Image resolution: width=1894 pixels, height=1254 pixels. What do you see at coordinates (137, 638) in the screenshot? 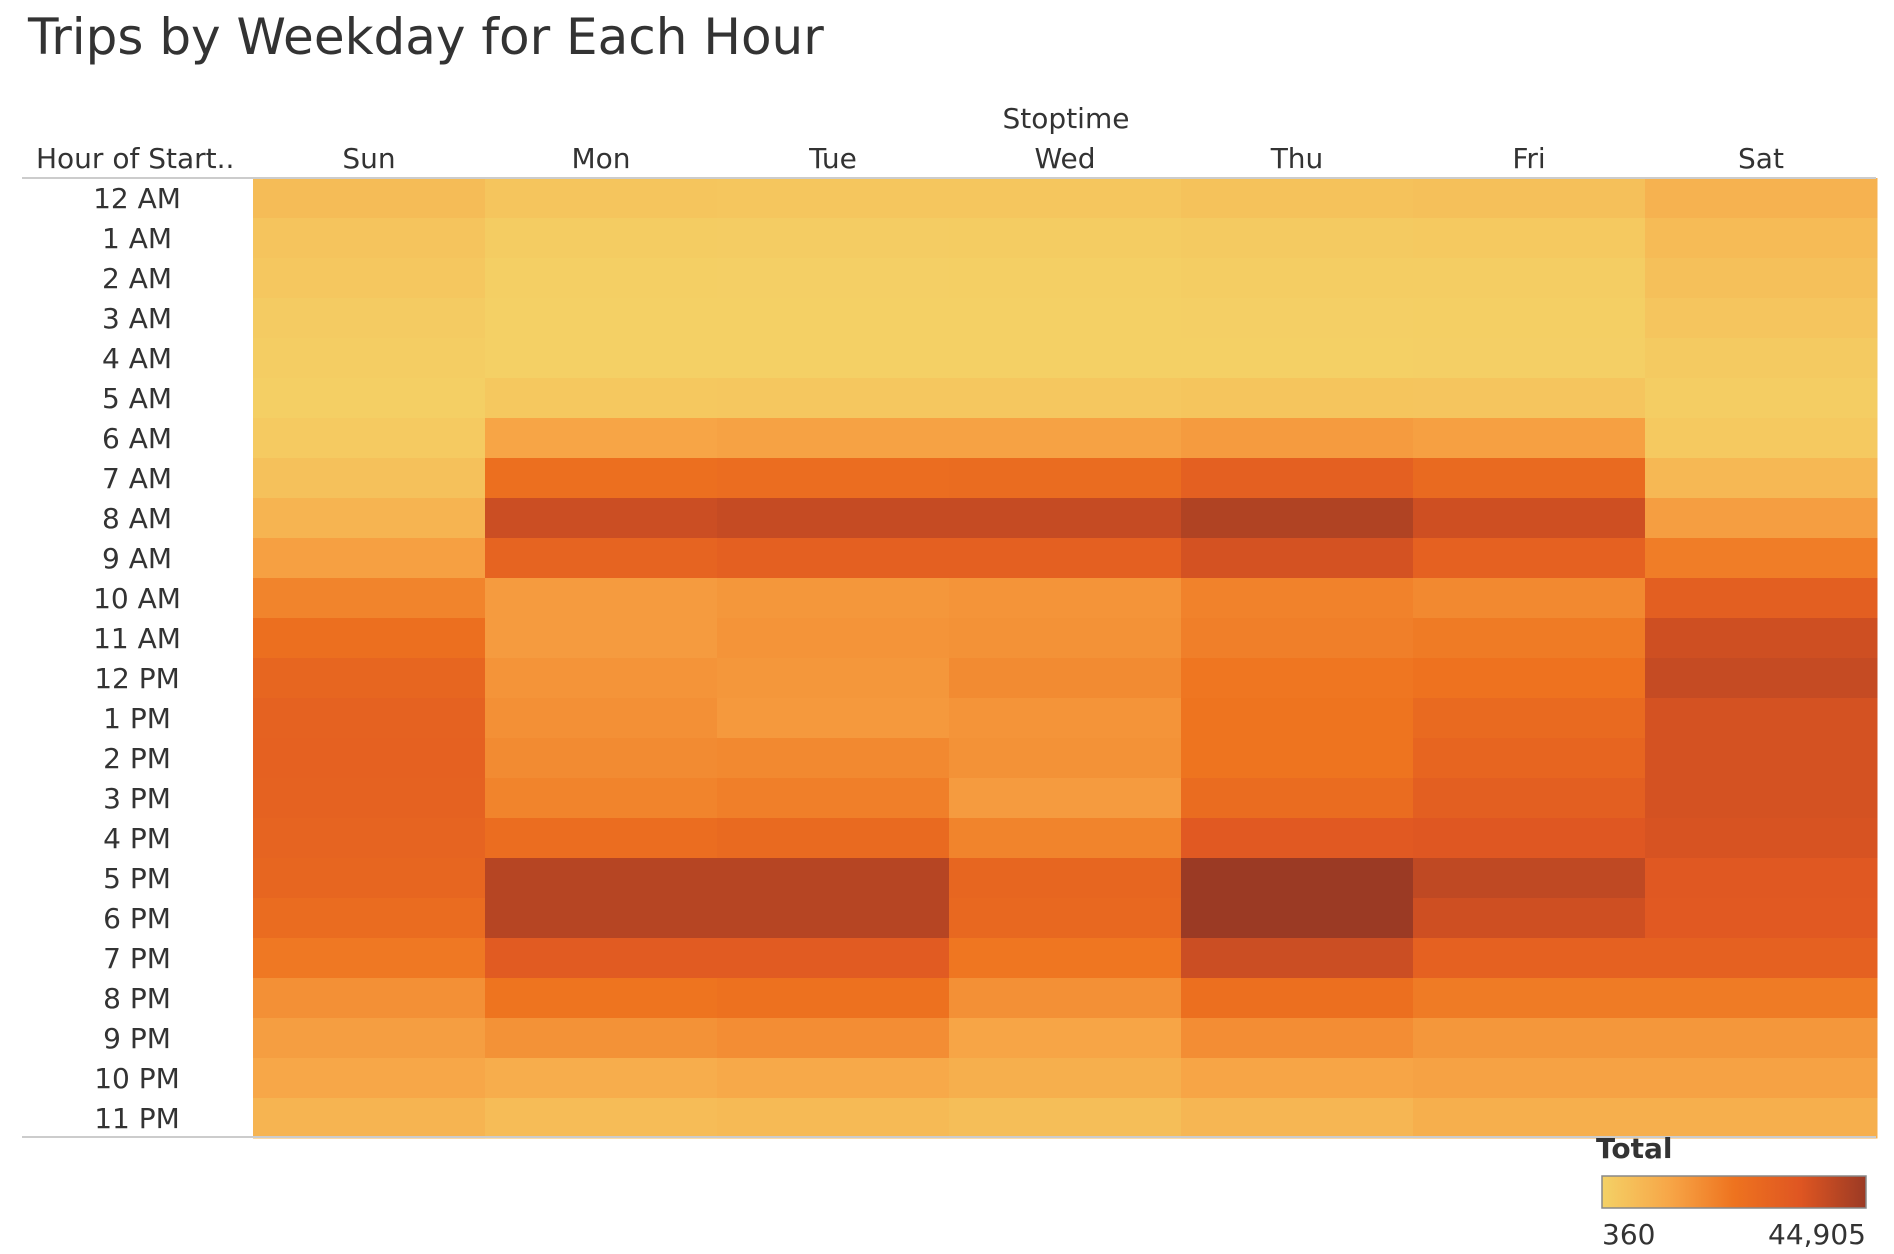
I see `row-label: 11 AM` at bounding box center [137, 638].